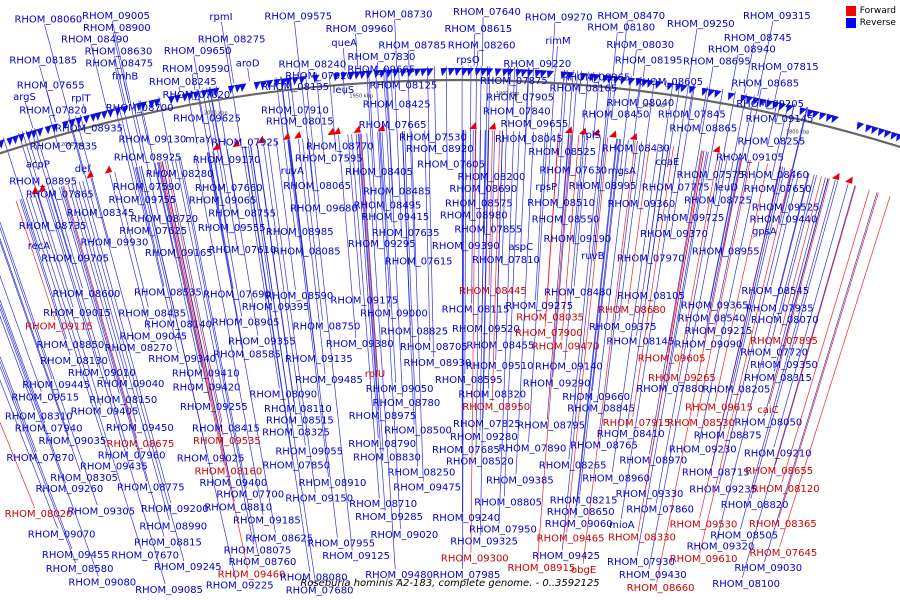 This screenshot has height=600, width=900. Describe the element at coordinates (784, 219) in the screenshot. I see `gene-label: RHOM_09440` at that location.